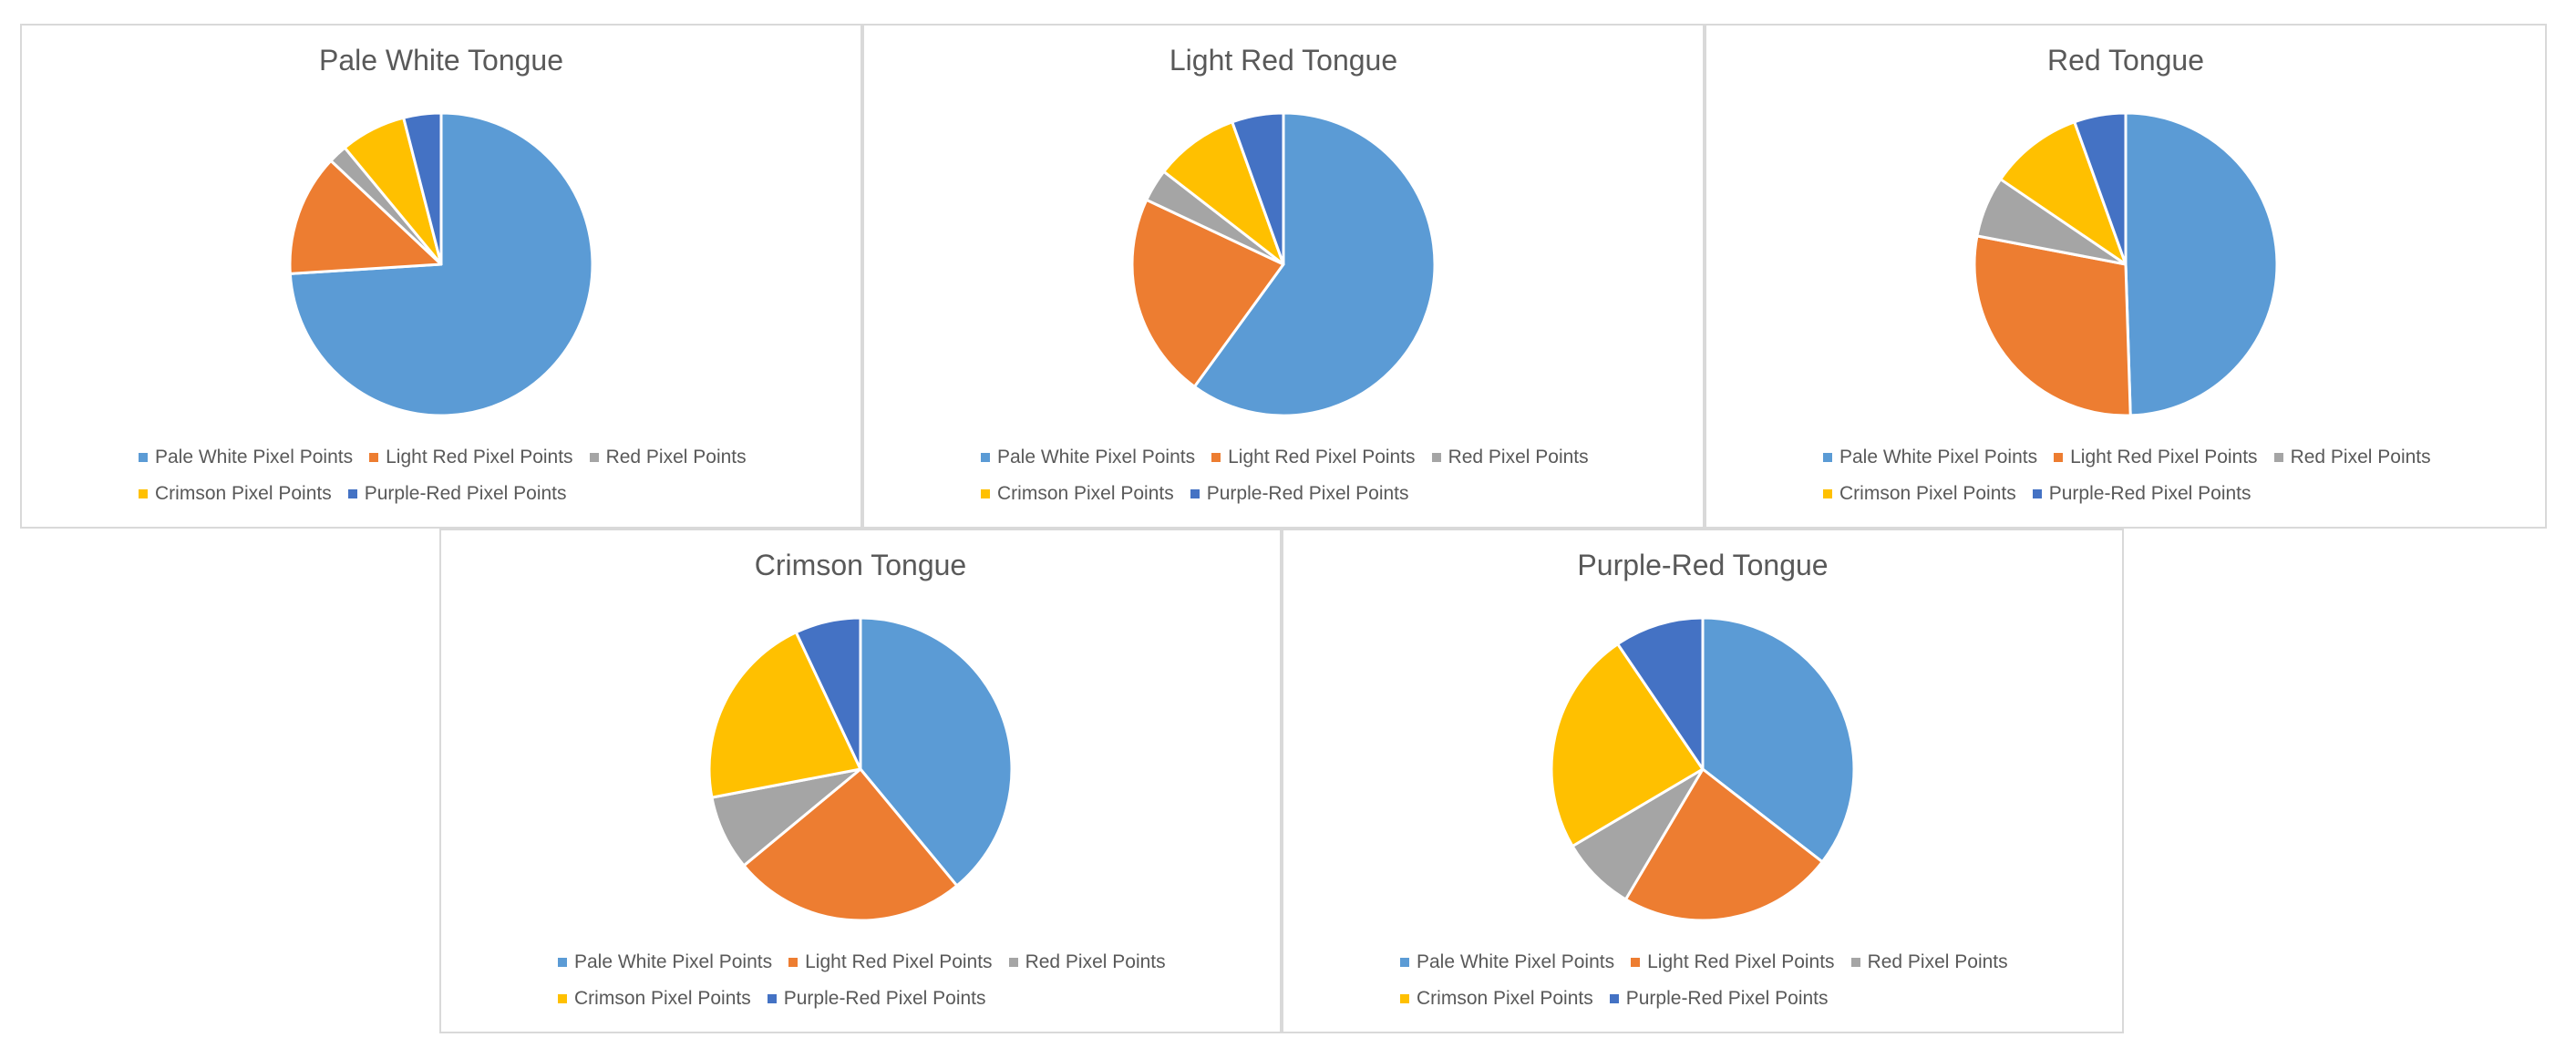 The height and width of the screenshot is (1048, 2576). What do you see at coordinates (441, 60) in the screenshot?
I see `chart-title: Pale White Tongue` at bounding box center [441, 60].